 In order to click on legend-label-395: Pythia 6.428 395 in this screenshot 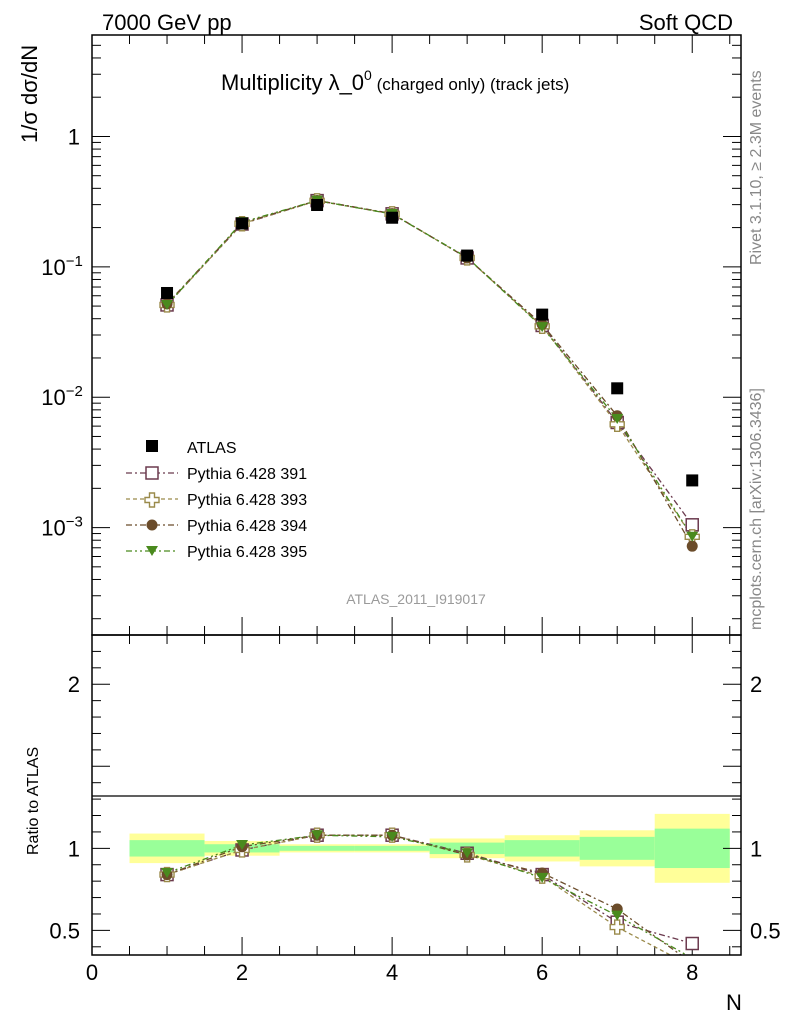, I will do `click(247, 552)`.